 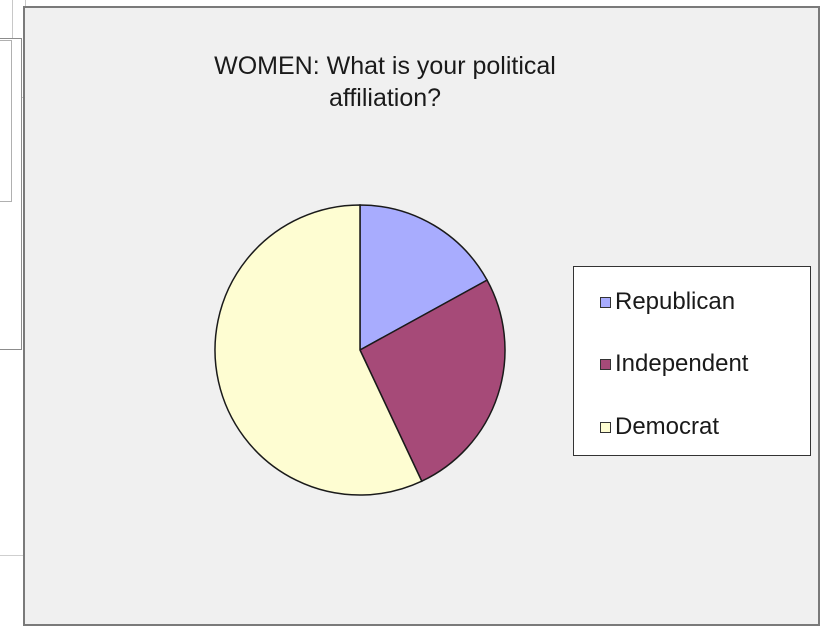 What do you see at coordinates (12, 555) in the screenshot?
I see `background-divider` at bounding box center [12, 555].